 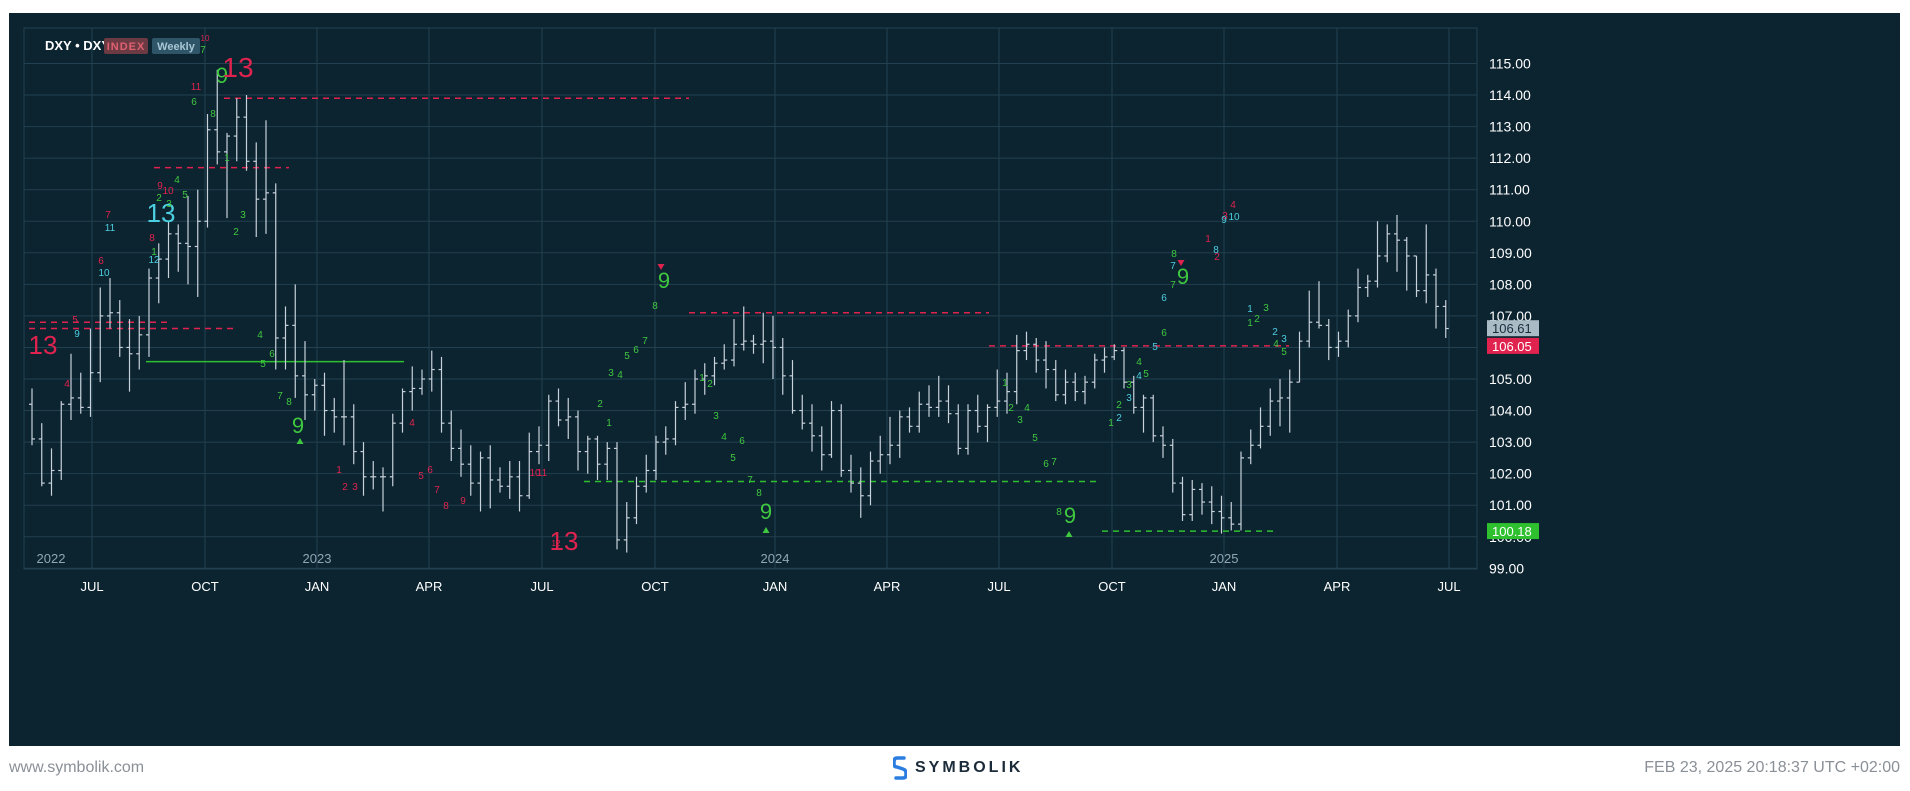 I want to click on last-price-label-box, so click(x=1513, y=328).